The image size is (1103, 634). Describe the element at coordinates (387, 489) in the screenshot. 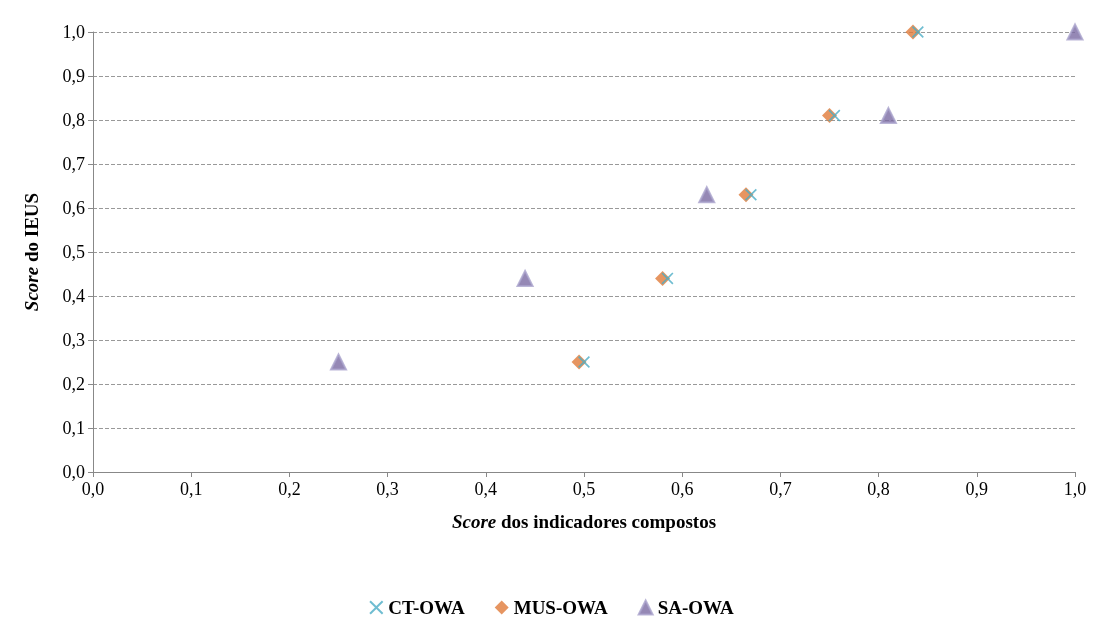

I see `x-tick-label: 0,3` at that location.